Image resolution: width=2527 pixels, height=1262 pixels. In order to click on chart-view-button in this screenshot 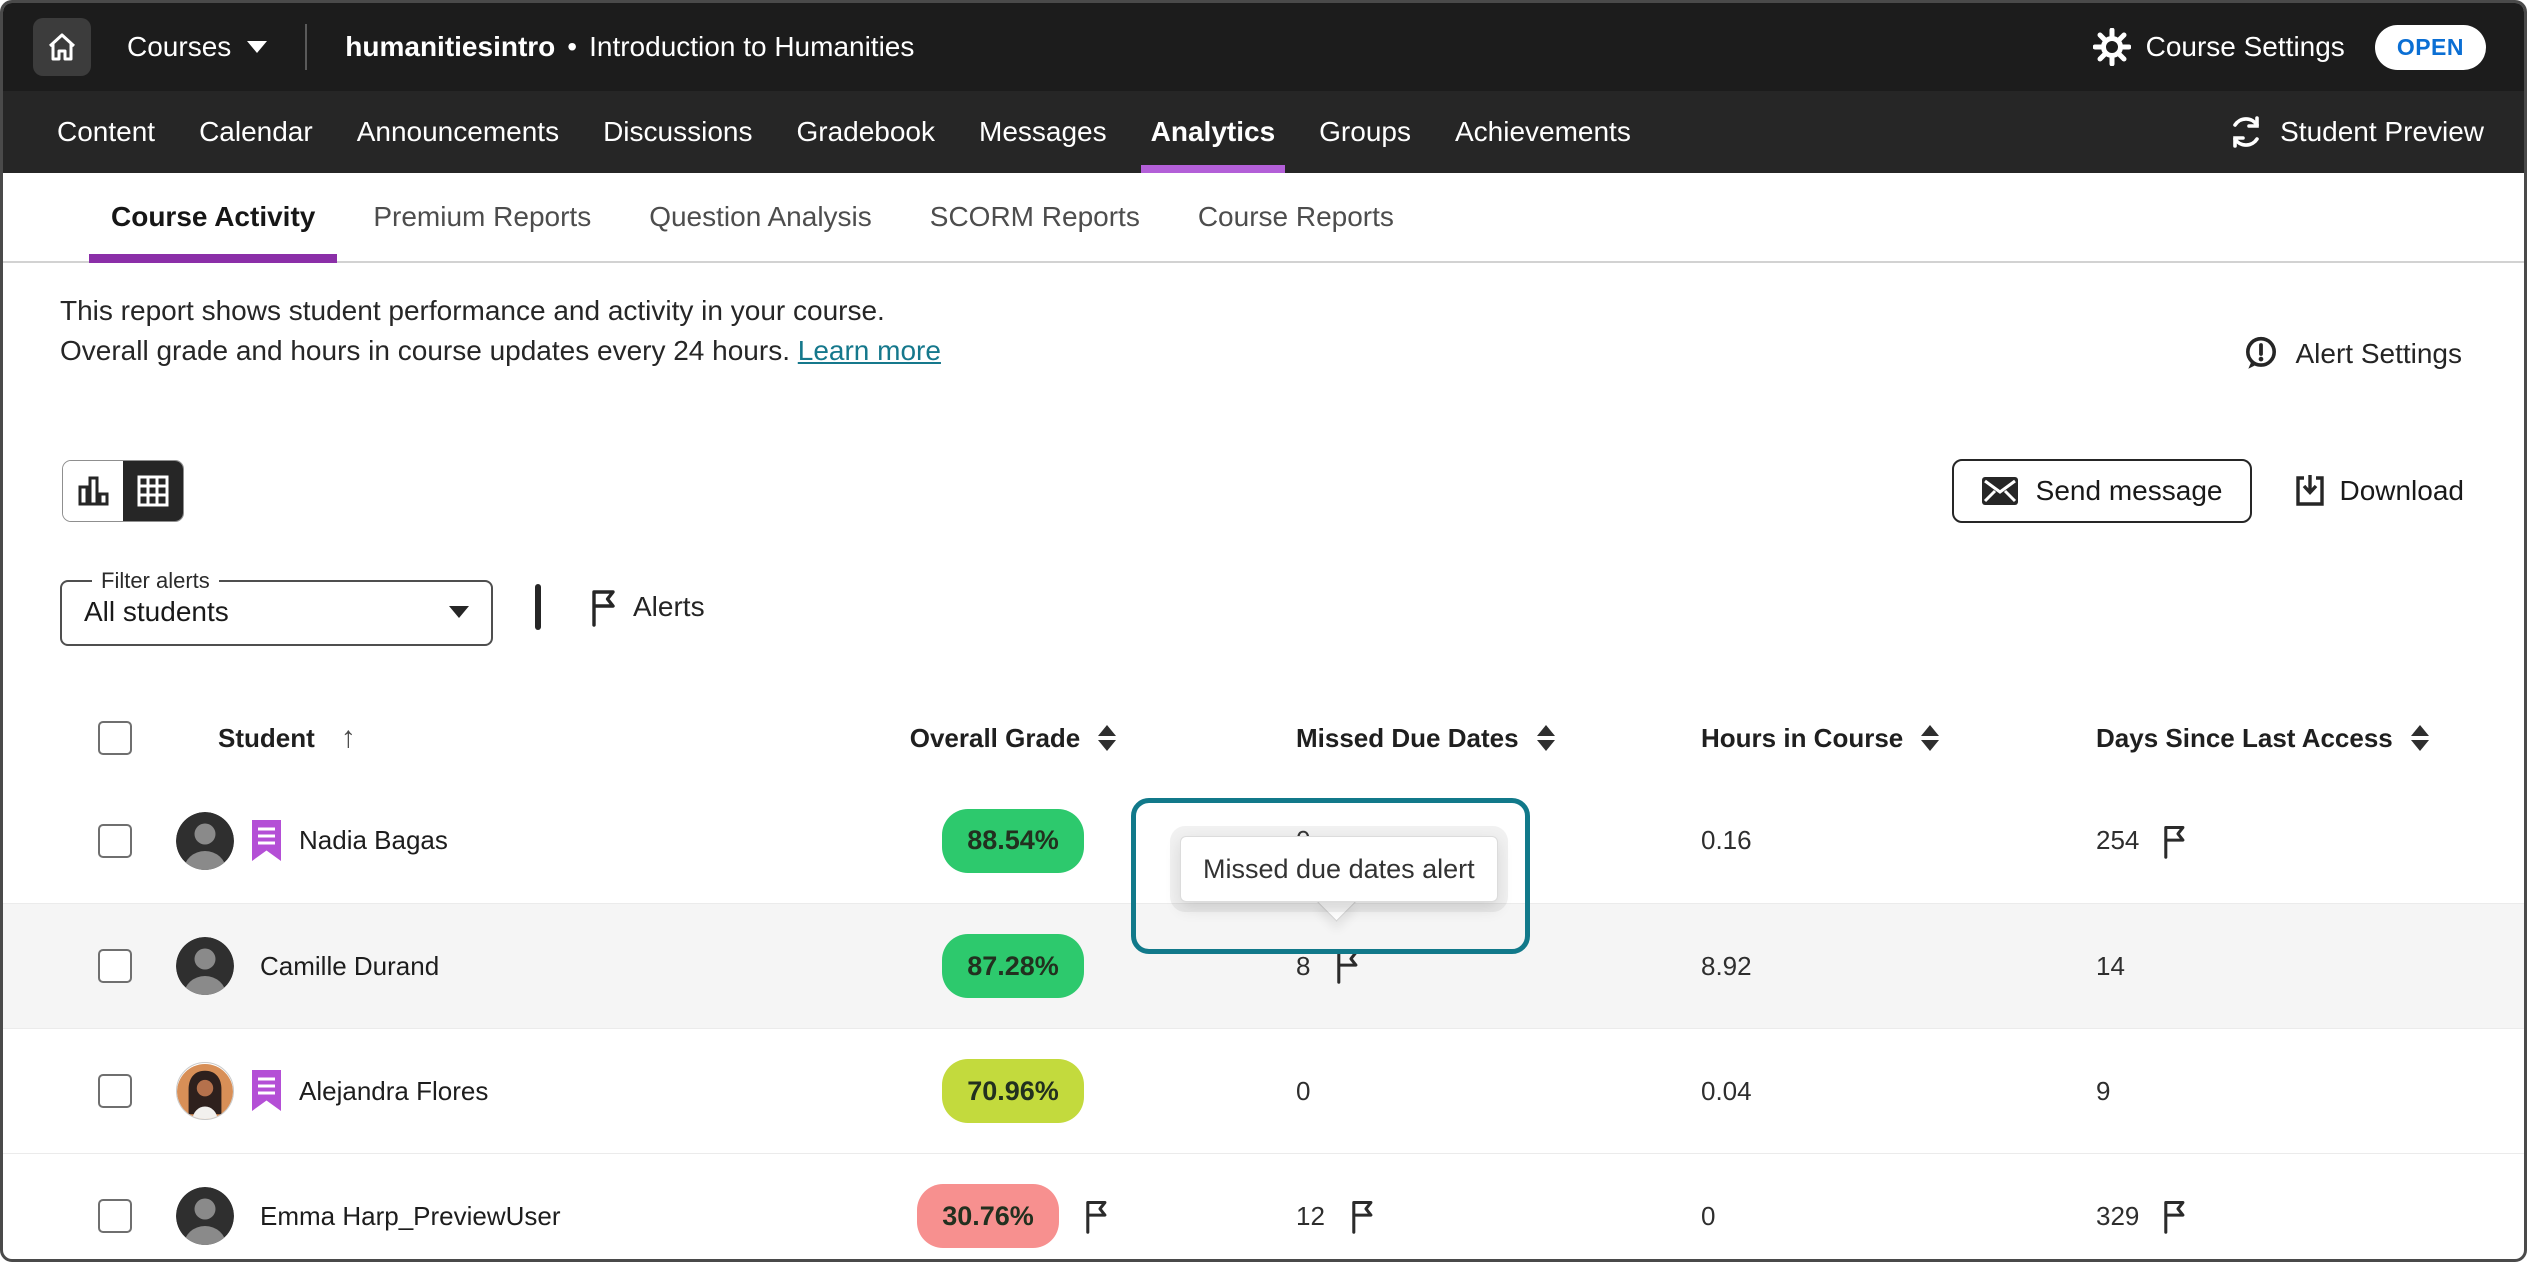, I will do `click(93, 491)`.